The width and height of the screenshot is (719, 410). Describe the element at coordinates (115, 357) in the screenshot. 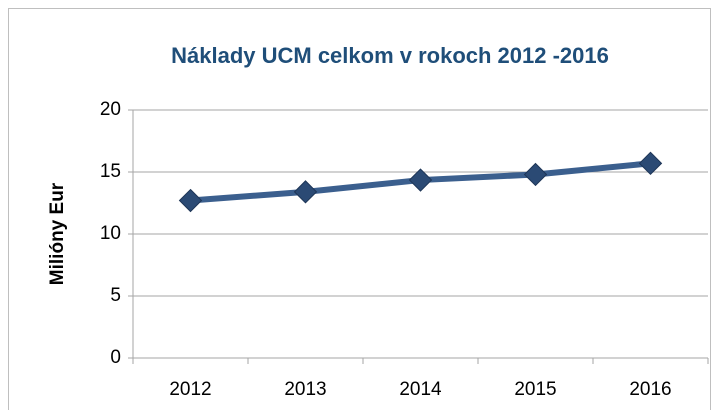

I see `y-tick-label: 0` at that location.